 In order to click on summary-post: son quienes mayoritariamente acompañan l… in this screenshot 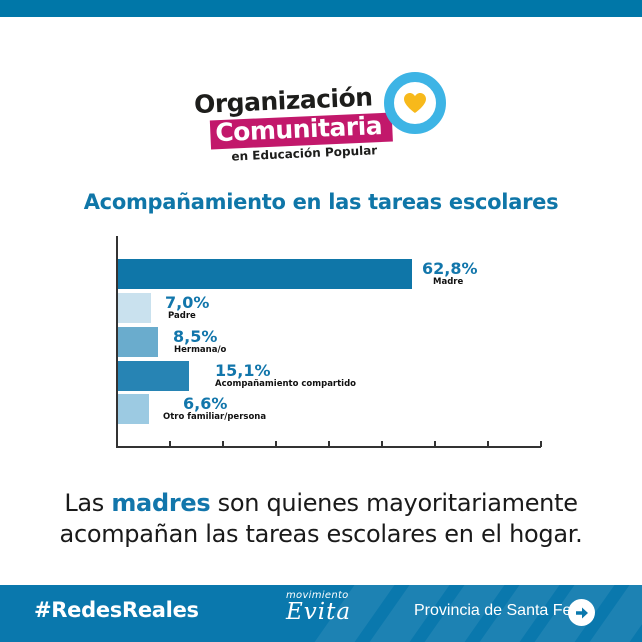, I will do `click(321, 518)`.